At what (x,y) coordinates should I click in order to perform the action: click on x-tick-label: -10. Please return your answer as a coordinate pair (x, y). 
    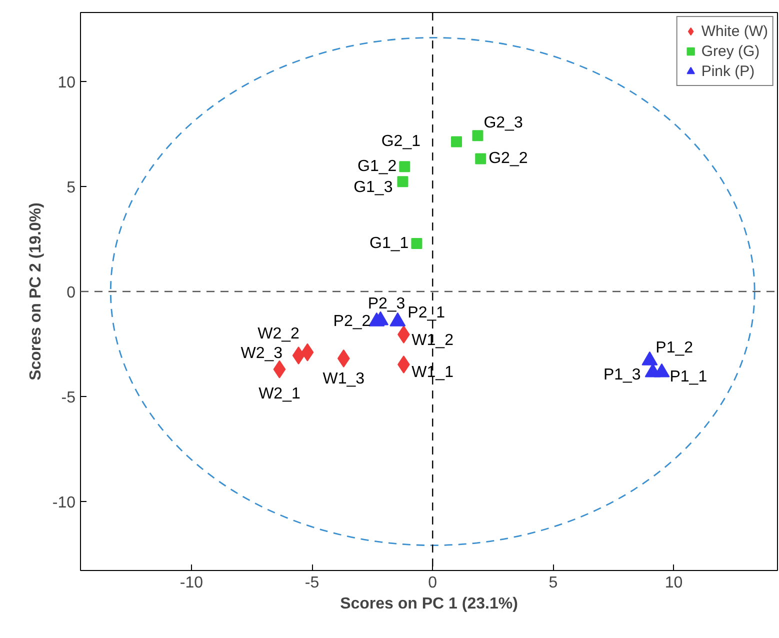
    Looking at the image, I should click on (192, 583).